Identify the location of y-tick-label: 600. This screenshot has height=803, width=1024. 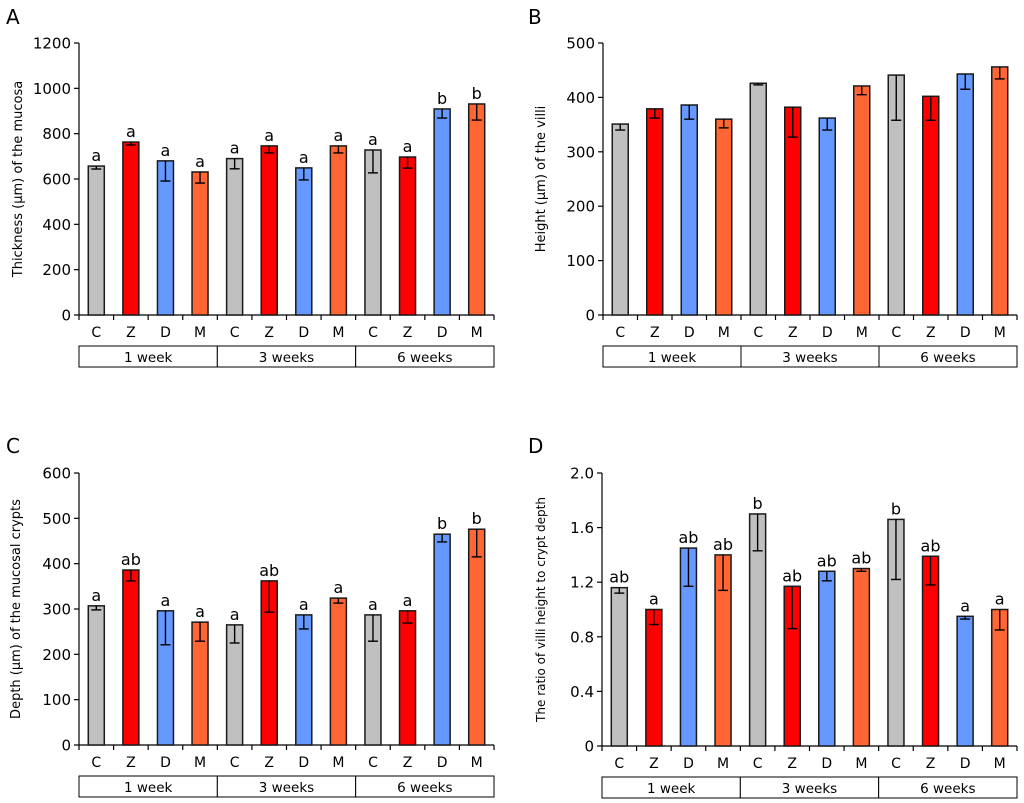
(56, 474).